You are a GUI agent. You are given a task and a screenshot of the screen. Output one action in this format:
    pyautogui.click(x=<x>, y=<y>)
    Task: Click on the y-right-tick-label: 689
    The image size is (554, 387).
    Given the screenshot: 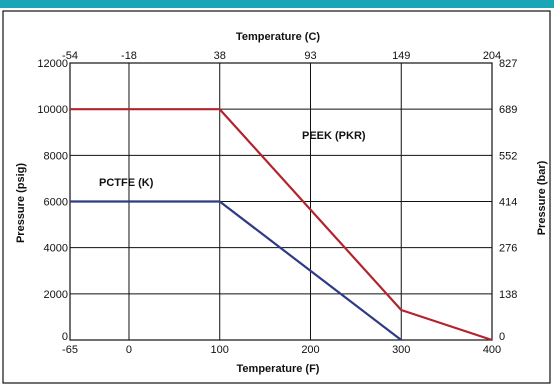 What is the action you would take?
    pyautogui.click(x=508, y=110)
    